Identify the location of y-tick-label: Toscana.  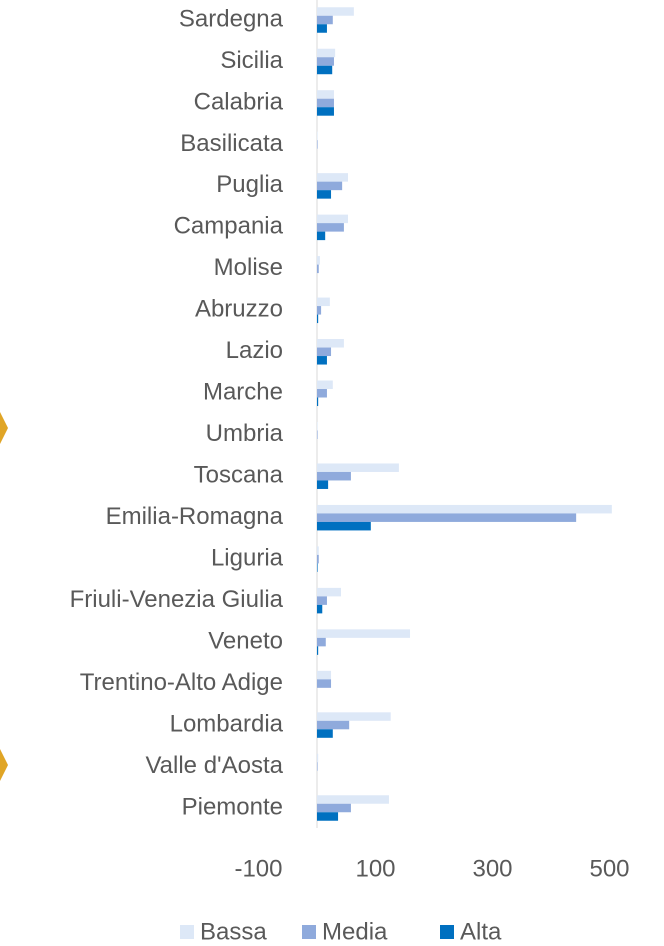
(239, 475).